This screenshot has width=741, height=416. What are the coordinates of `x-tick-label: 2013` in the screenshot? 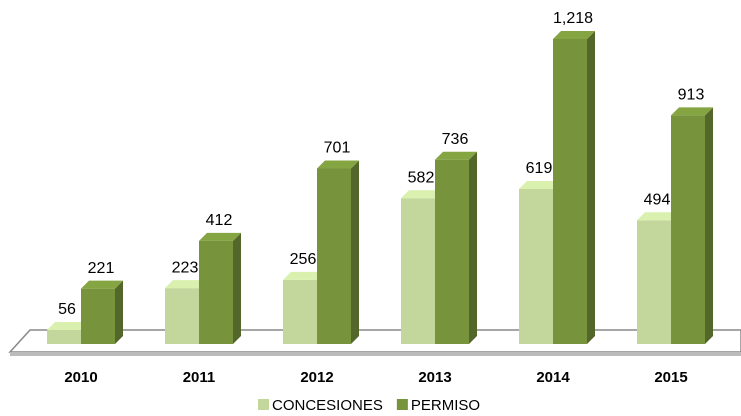 It's located at (434, 377).